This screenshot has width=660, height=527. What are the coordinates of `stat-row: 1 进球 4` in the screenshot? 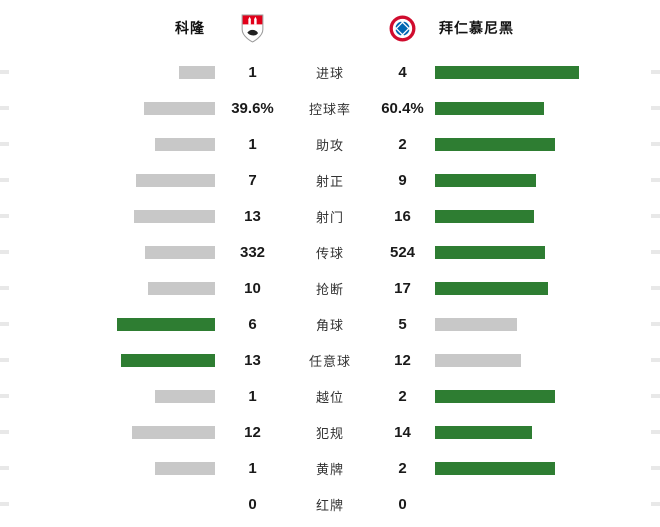 It's located at (330, 72).